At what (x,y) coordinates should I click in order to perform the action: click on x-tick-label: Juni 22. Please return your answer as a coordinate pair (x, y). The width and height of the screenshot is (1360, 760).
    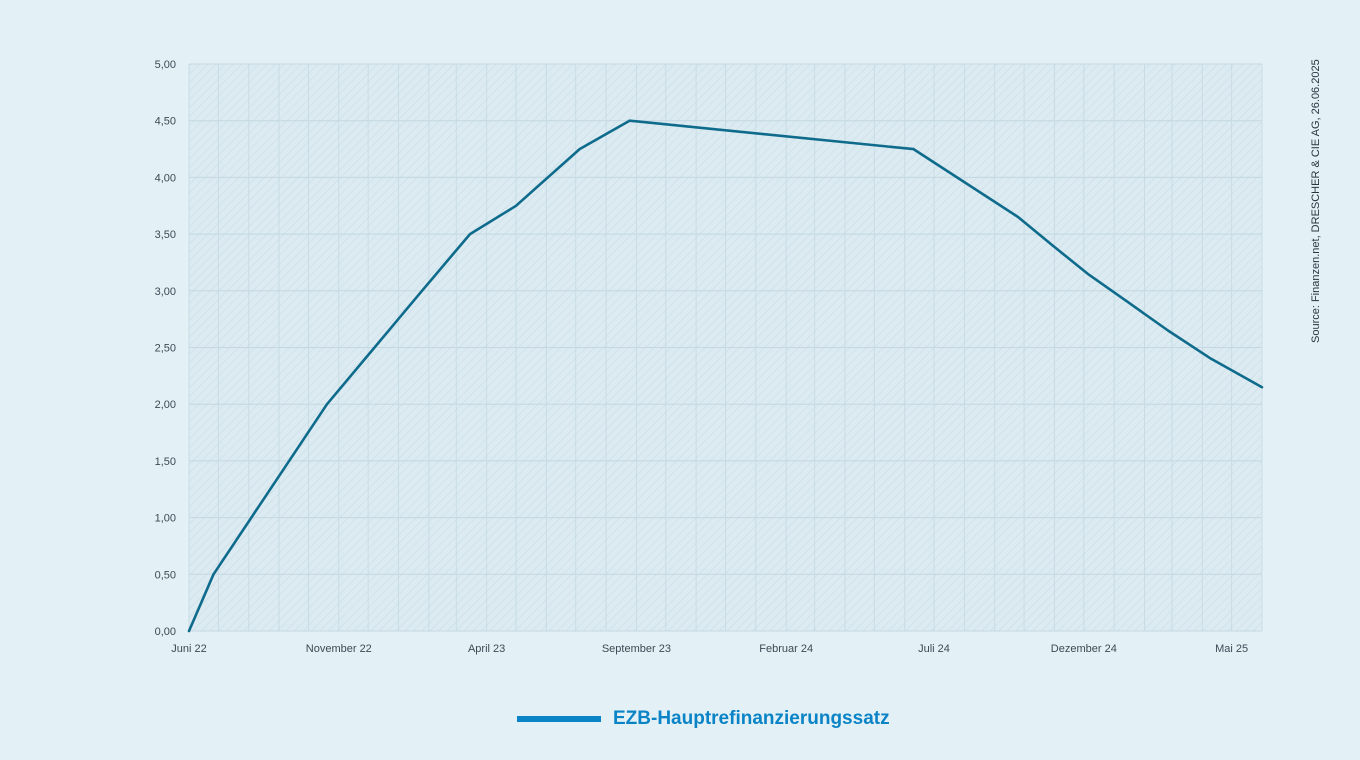
    Looking at the image, I should click on (188, 649).